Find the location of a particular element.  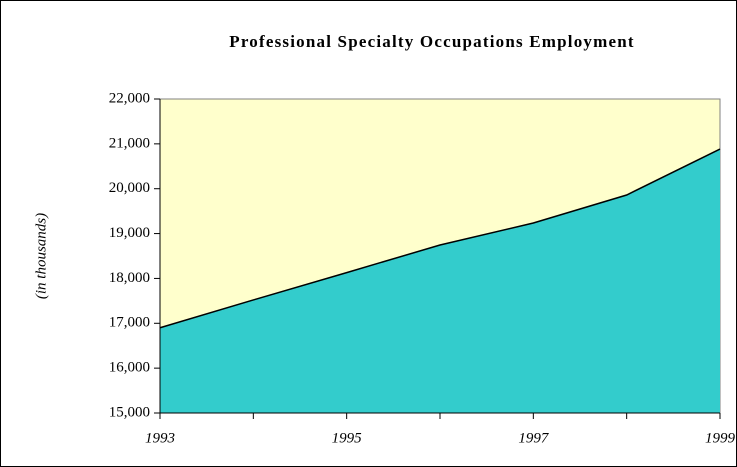

y-tick-label: 21,000 is located at coordinates (129, 143).